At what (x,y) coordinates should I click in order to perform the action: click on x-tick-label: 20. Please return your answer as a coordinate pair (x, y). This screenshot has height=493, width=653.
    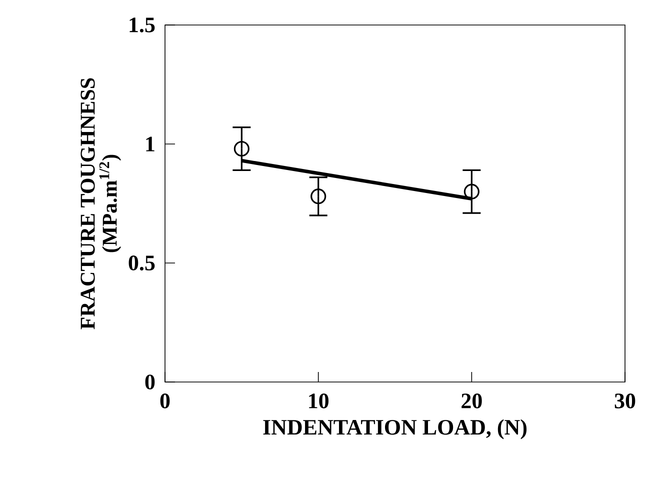
    Looking at the image, I should click on (472, 401).